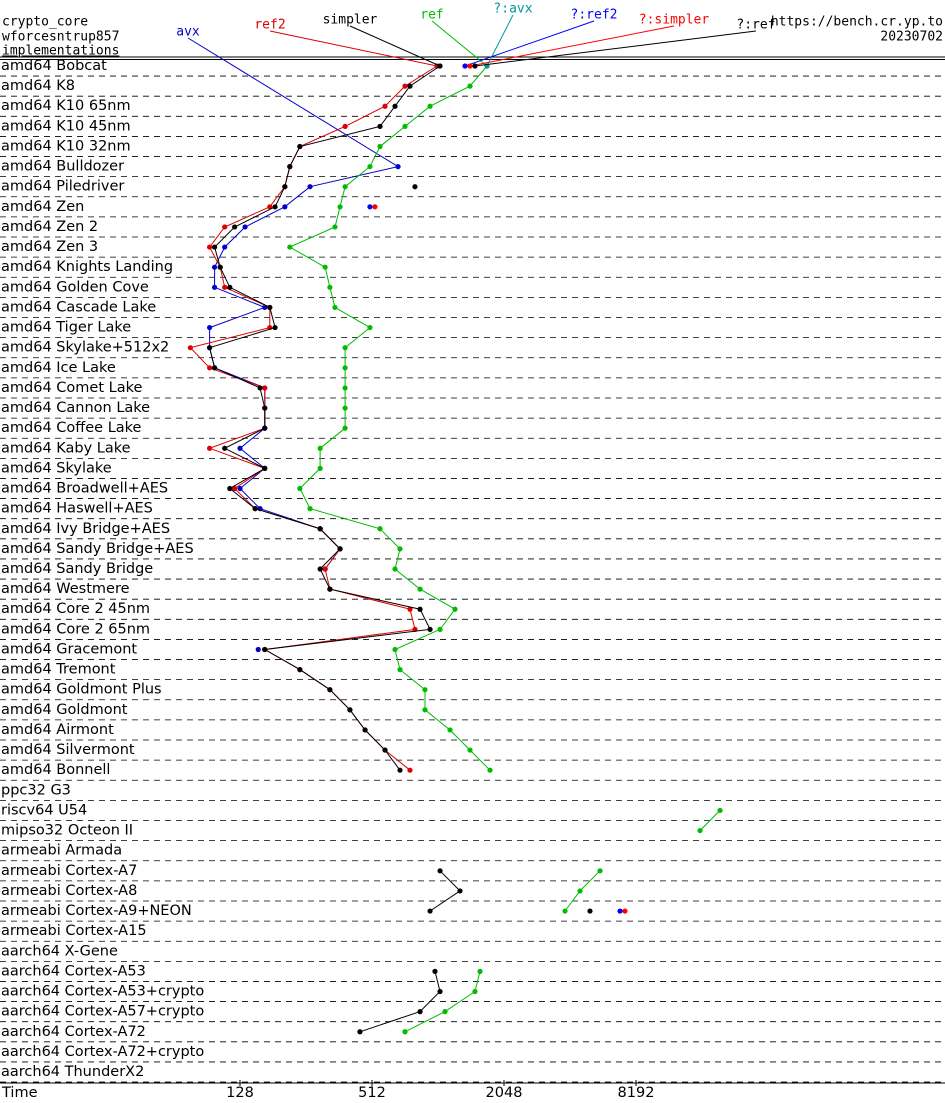 This screenshot has height=1103, width=945. What do you see at coordinates (66, 106) in the screenshot?
I see `row-label: amd64 K10 65nm` at bounding box center [66, 106].